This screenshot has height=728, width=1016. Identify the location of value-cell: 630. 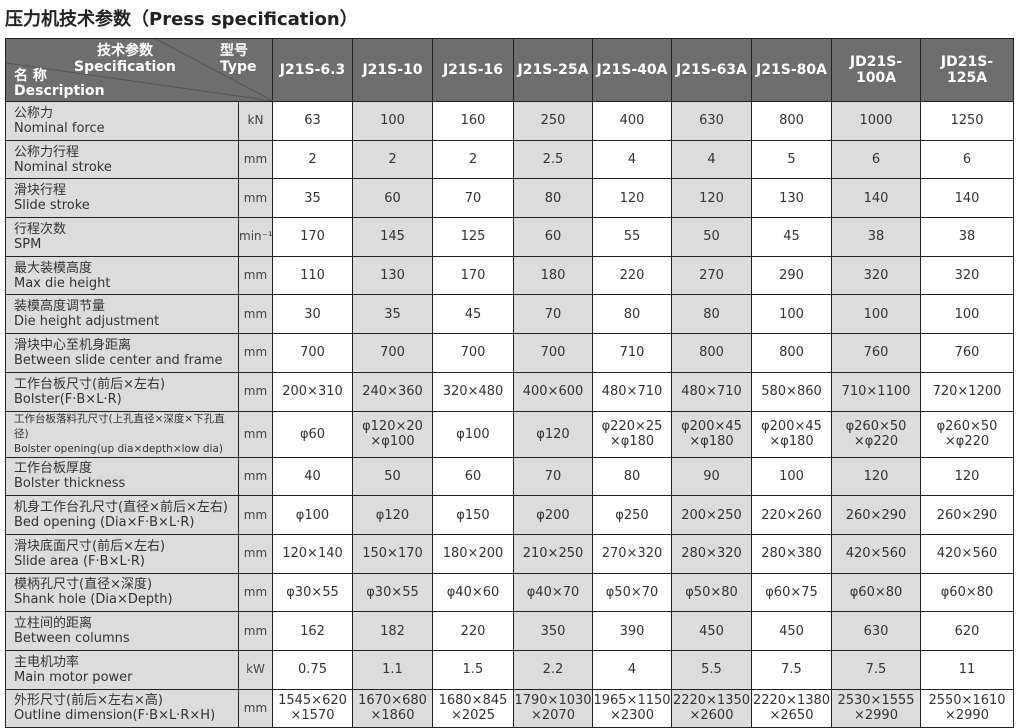
(876, 631).